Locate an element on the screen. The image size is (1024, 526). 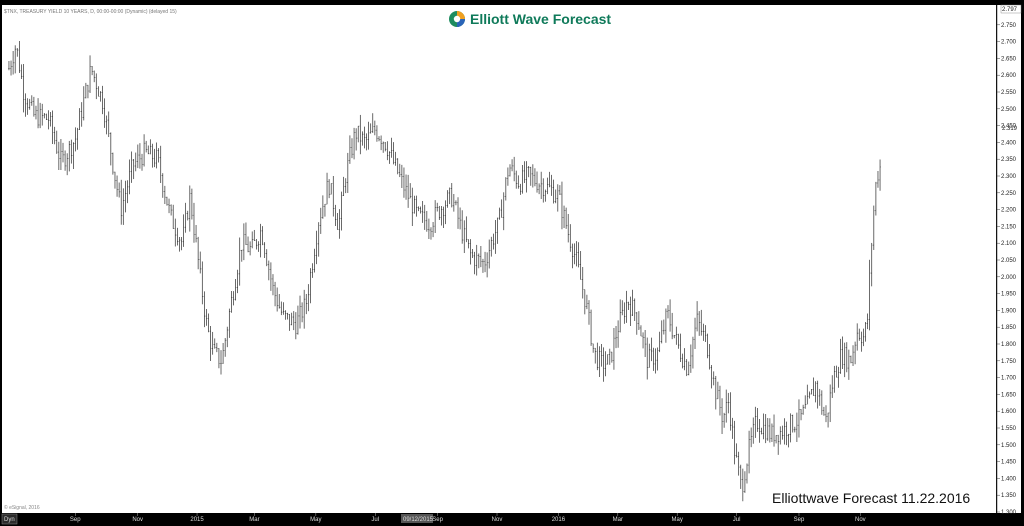
timeframe-button is located at coordinates (9, 519).